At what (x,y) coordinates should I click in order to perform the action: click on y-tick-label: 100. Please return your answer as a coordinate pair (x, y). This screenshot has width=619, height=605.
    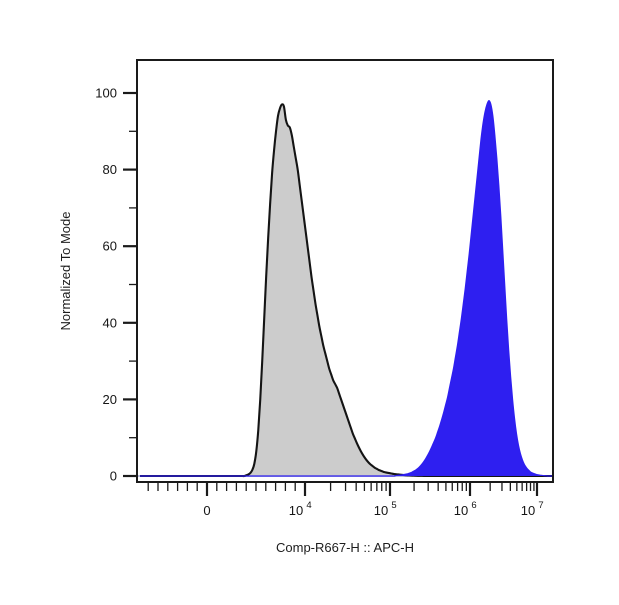
    Looking at the image, I should click on (106, 93).